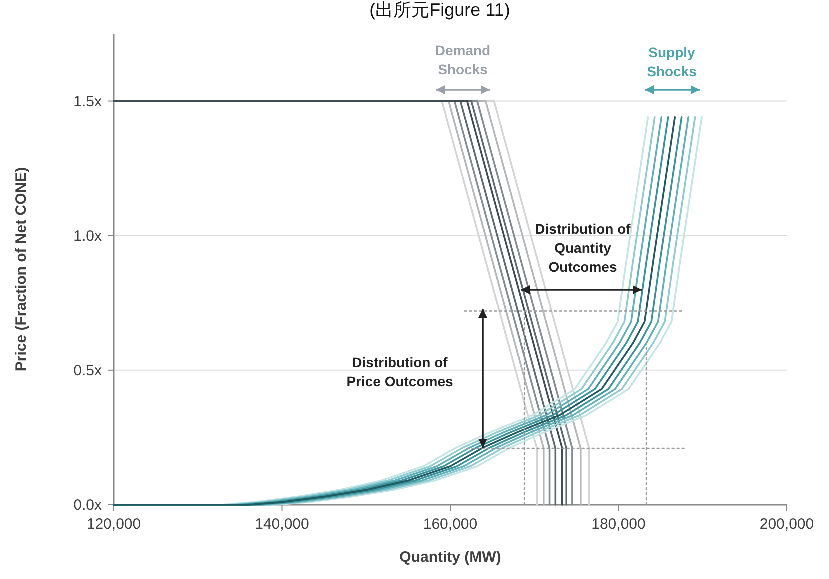 The width and height of the screenshot is (829, 579). What do you see at coordinates (88, 370) in the screenshot?
I see `y-tick-label: 0.5x` at bounding box center [88, 370].